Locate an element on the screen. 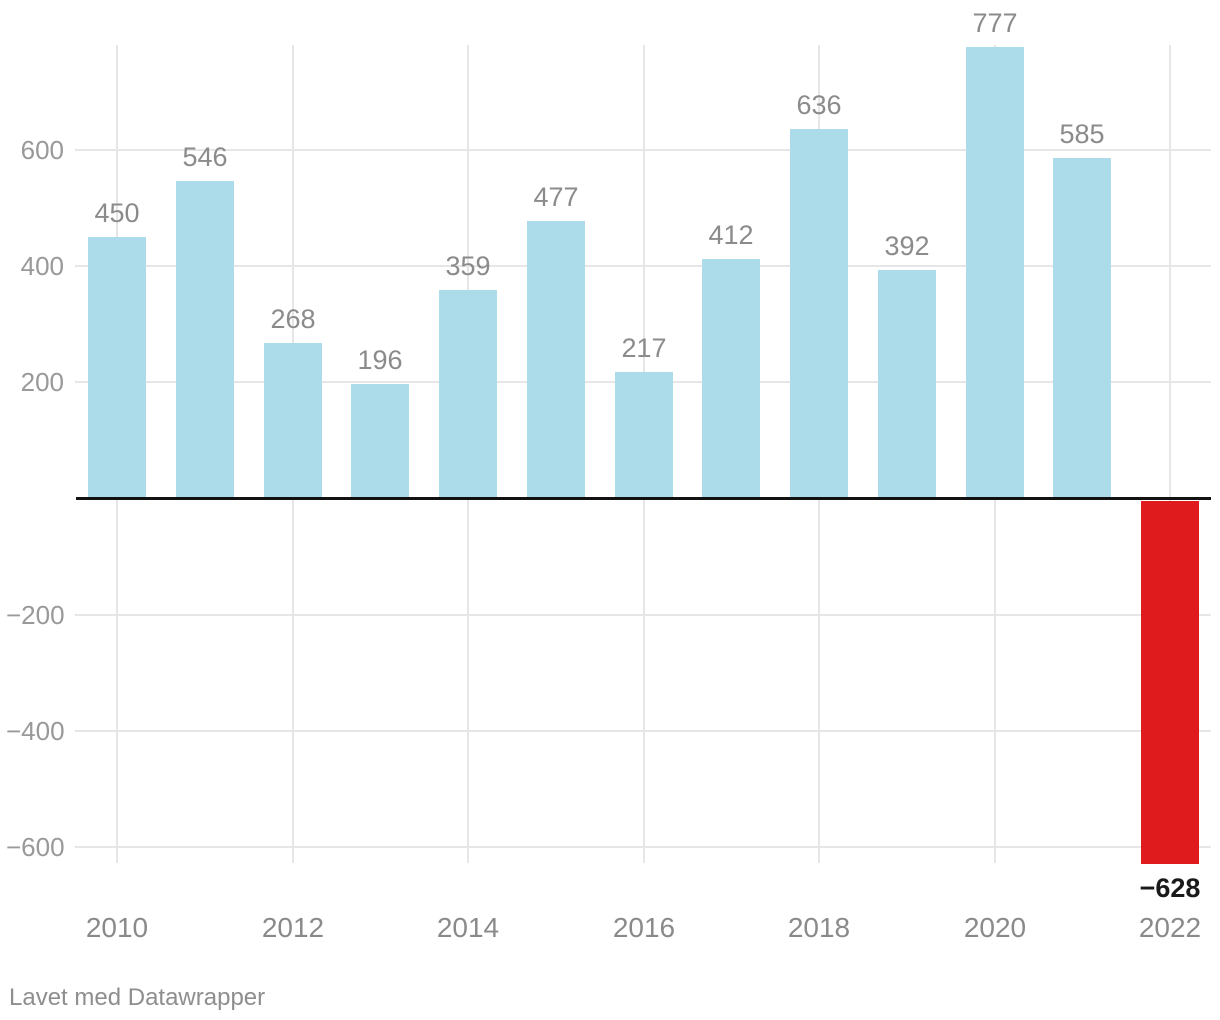 The image size is (1220, 1020). bar-2022 is located at coordinates (1170, 682).